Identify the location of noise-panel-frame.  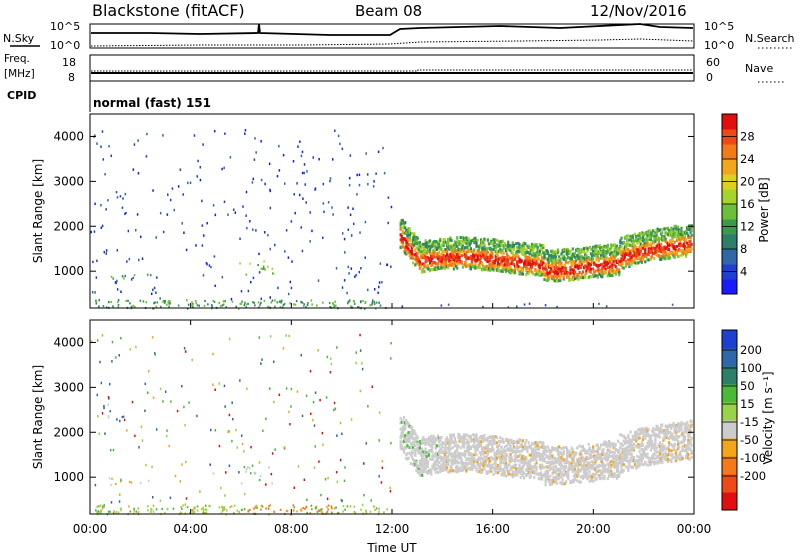
(392, 36).